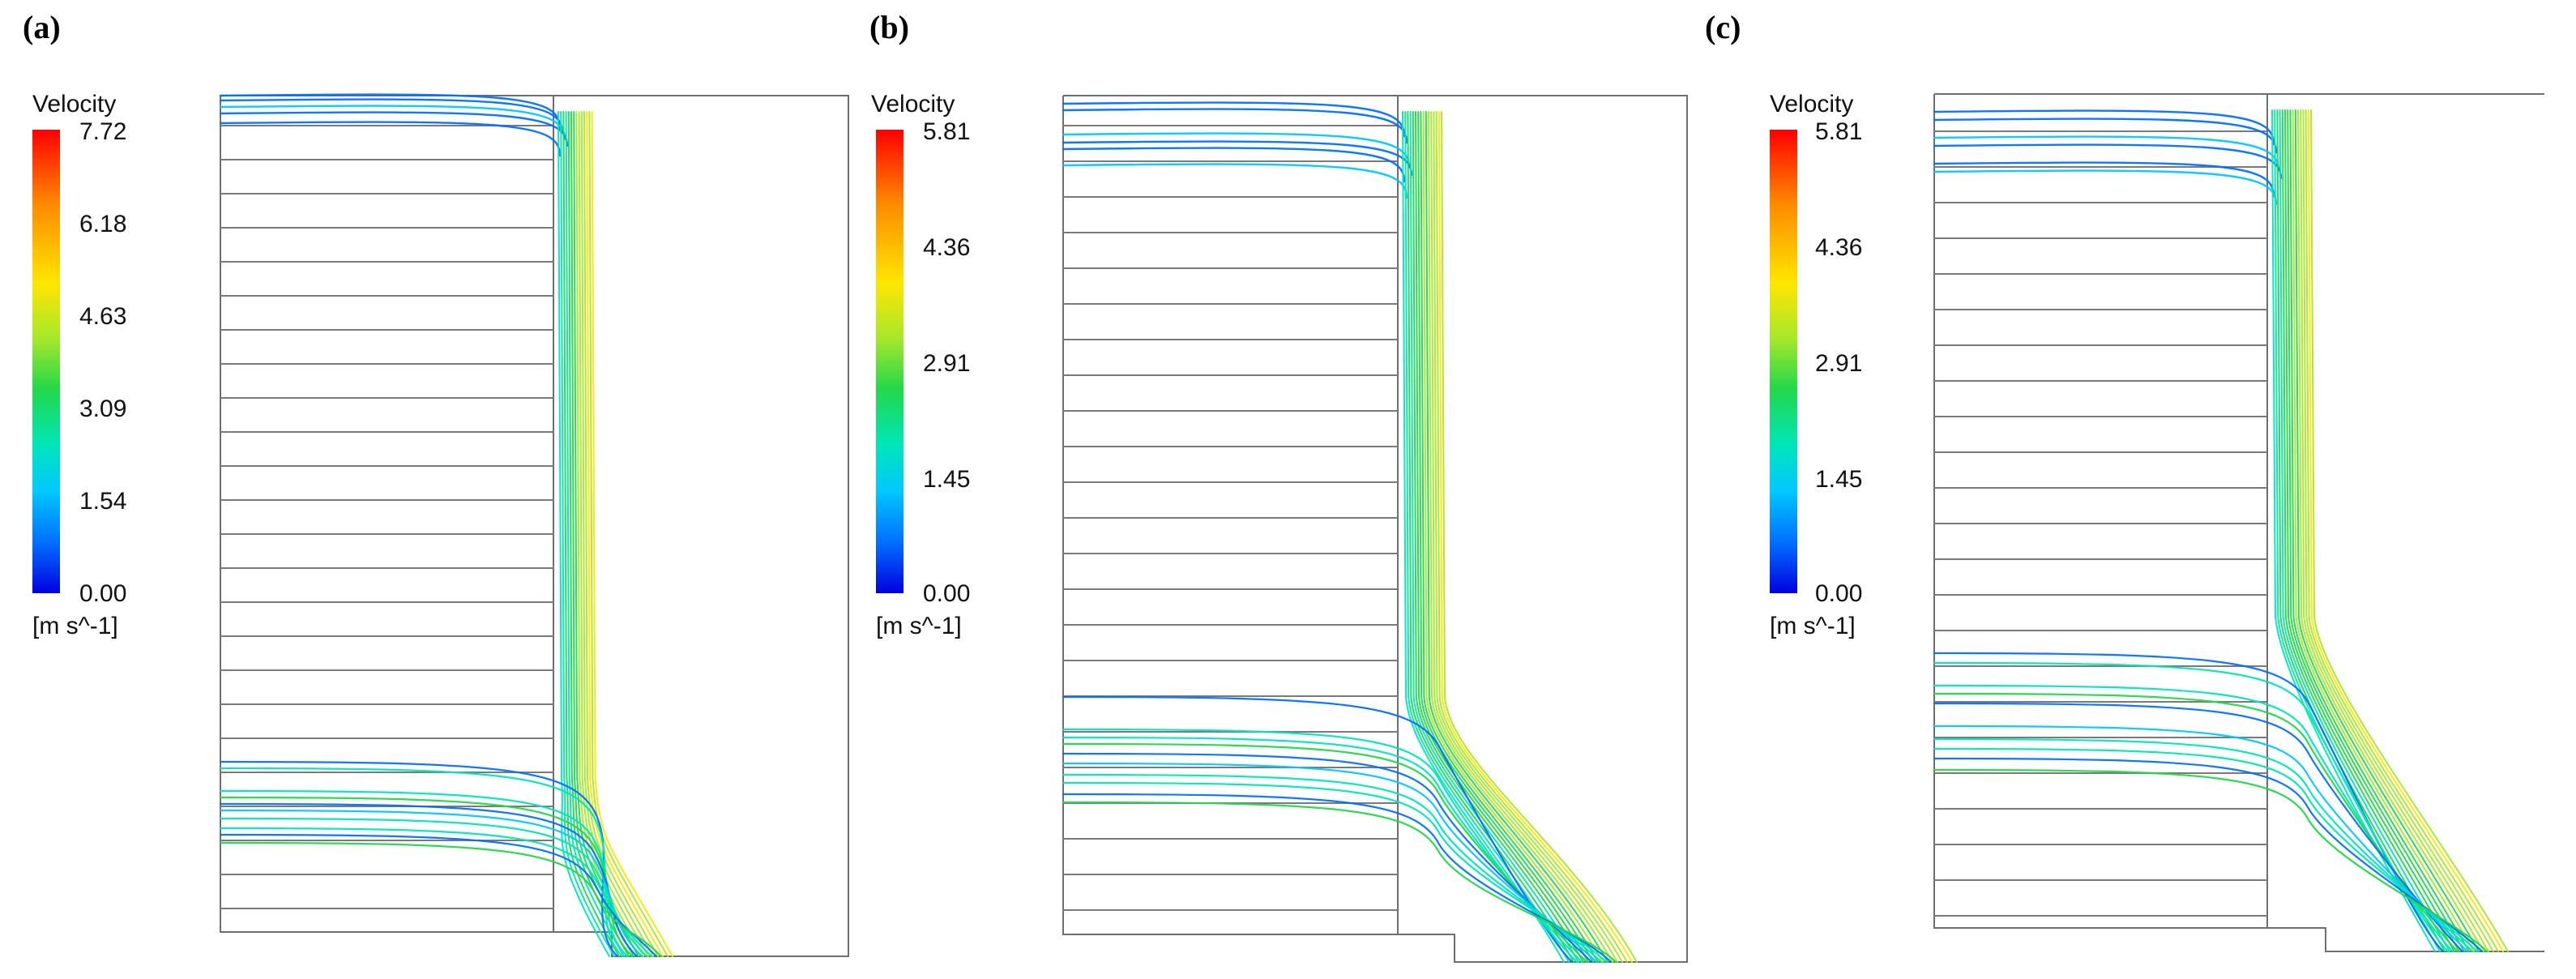  Describe the element at coordinates (103, 501) in the screenshot. I see `legend-tick: 1.54` at that location.